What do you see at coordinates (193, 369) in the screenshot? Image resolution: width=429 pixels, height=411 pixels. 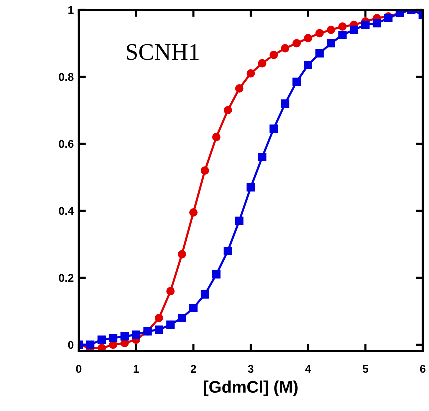 I see `x-tick-label: 2` at bounding box center [193, 369].